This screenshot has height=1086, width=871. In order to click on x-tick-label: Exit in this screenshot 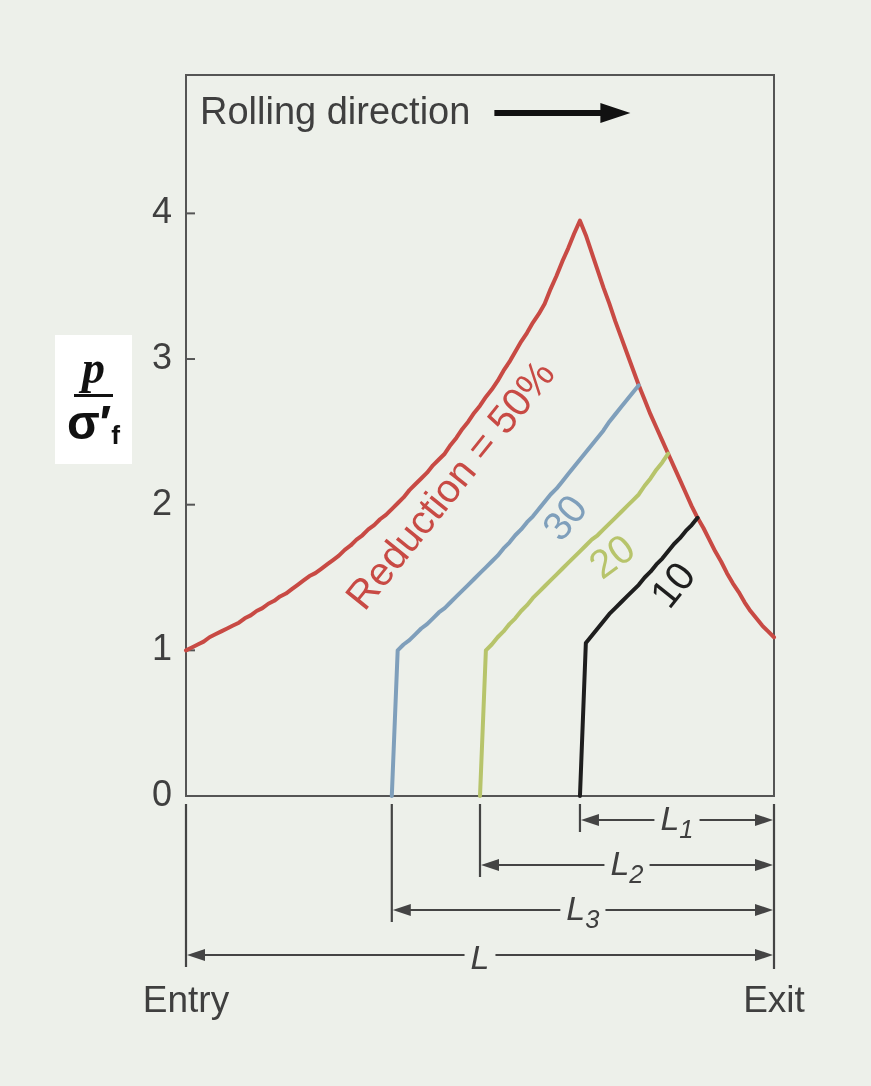, I will do `click(774, 1000)`.